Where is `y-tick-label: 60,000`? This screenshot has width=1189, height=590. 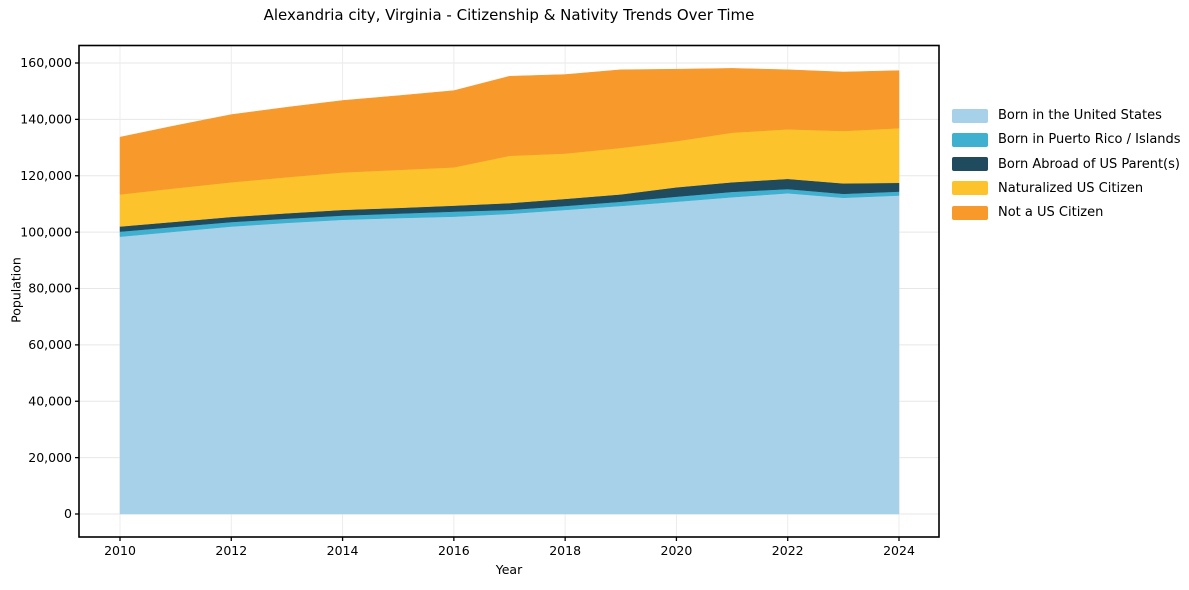
y-tick-label: 60,000 is located at coordinates (50, 344).